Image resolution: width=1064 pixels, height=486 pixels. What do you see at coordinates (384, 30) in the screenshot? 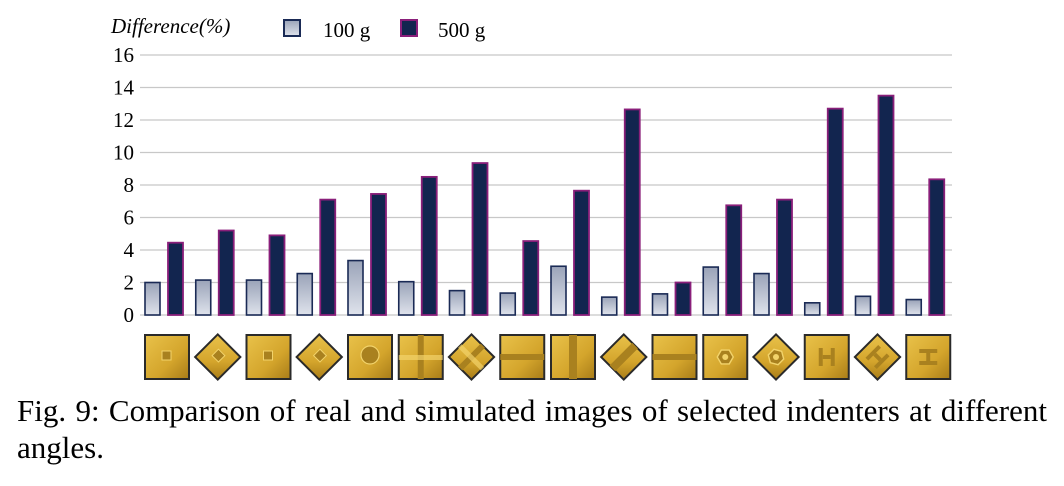
I see `legend: 100 g 500 g` at bounding box center [384, 30].